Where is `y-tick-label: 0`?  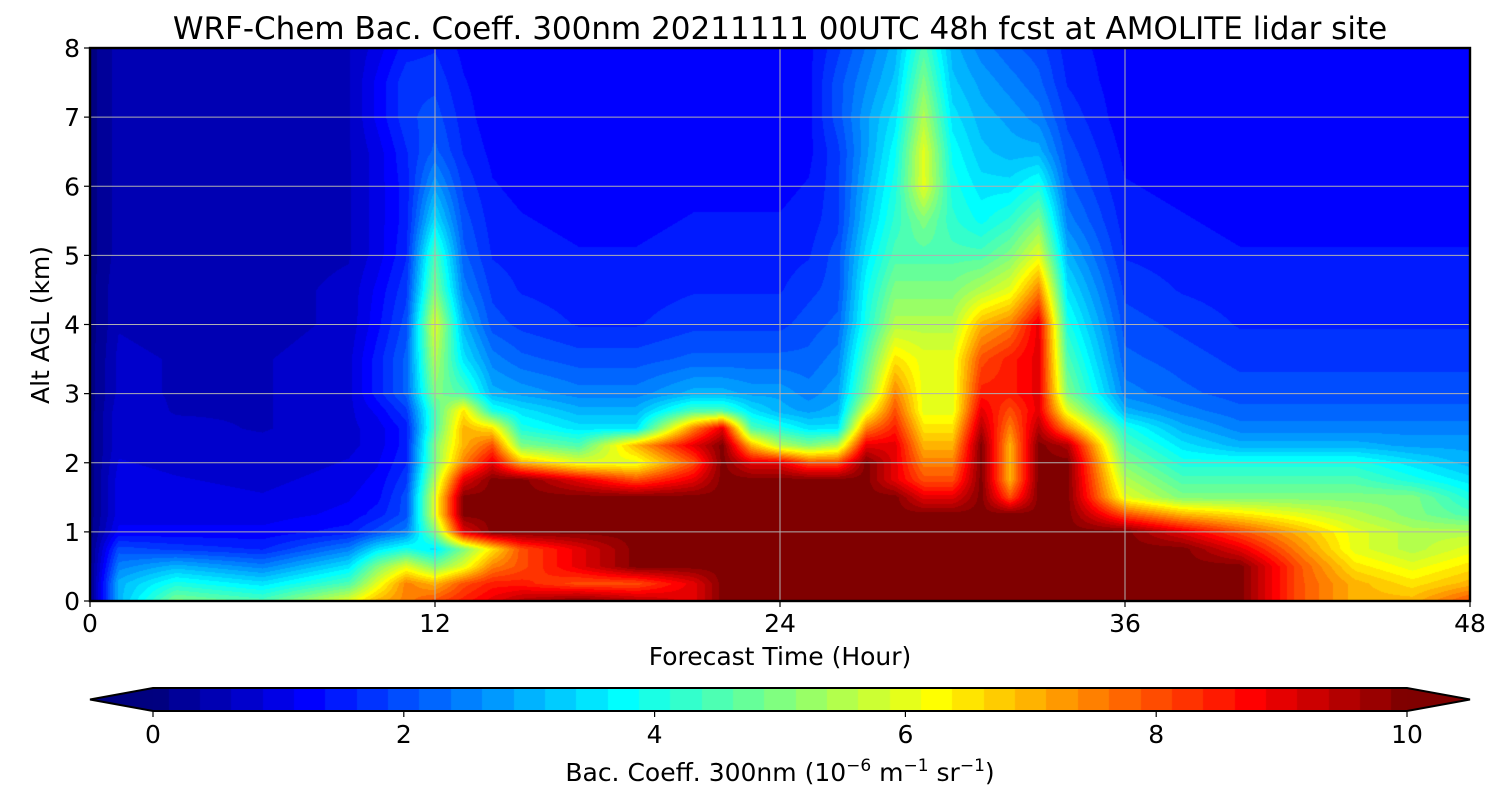 y-tick-label: 0 is located at coordinates (72, 601).